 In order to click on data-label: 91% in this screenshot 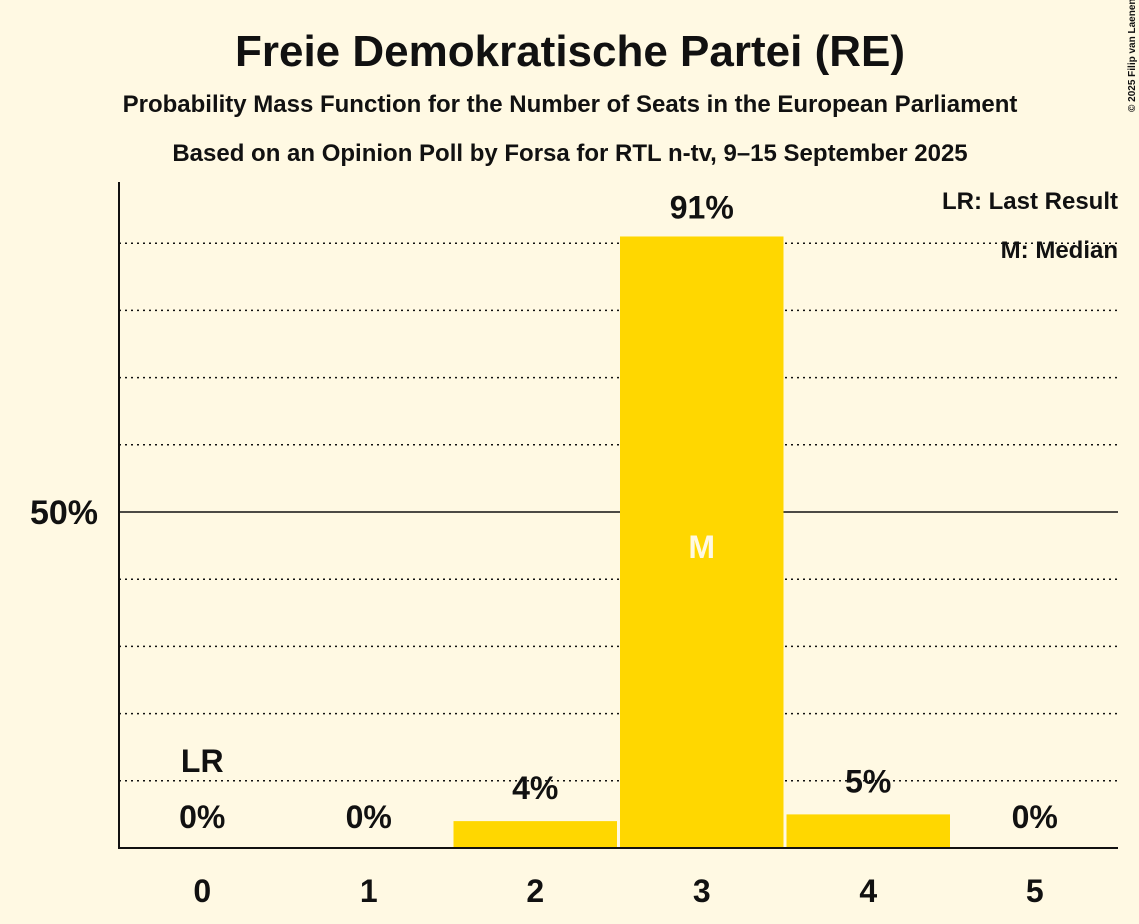, I will do `click(702, 207)`.